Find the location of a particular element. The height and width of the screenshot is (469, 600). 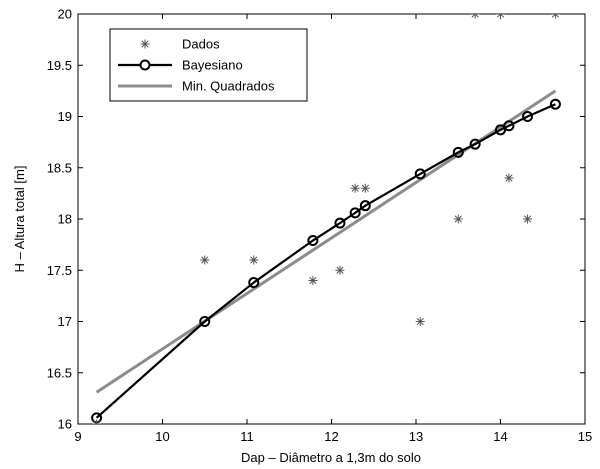

x-tick-label: 15 is located at coordinates (585, 436).